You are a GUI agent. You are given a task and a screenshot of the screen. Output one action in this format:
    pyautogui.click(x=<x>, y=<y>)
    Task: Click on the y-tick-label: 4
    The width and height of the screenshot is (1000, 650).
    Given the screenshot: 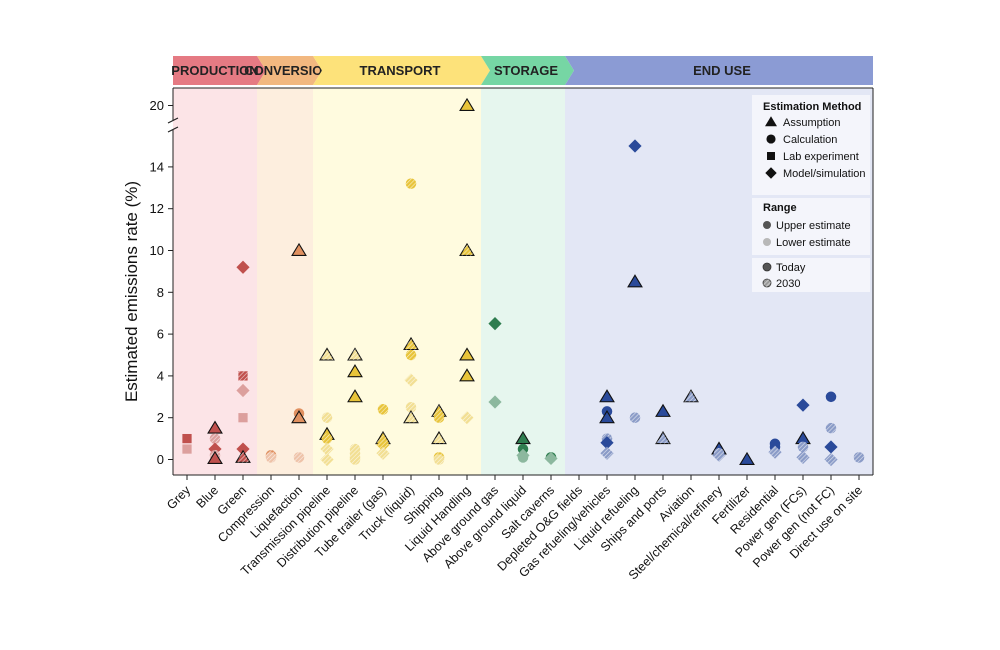 What is the action you would take?
    pyautogui.click(x=160, y=375)
    